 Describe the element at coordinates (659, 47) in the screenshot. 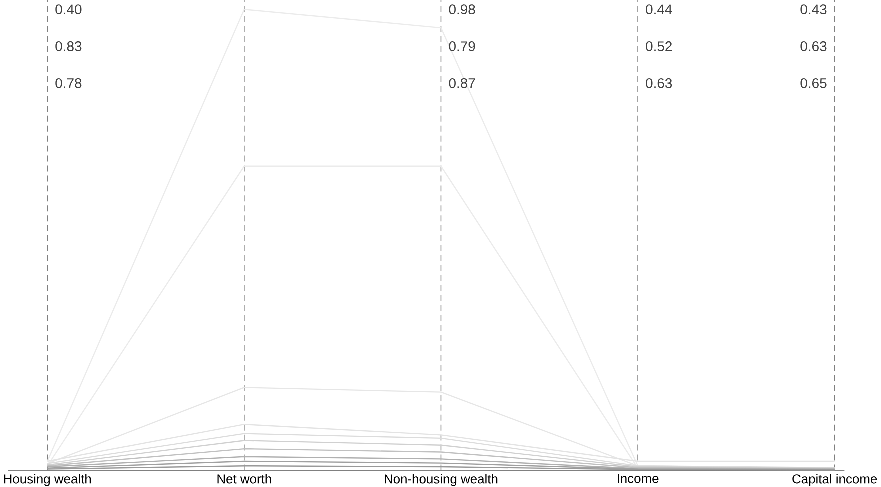

I see `annotation: 0.52` at that location.